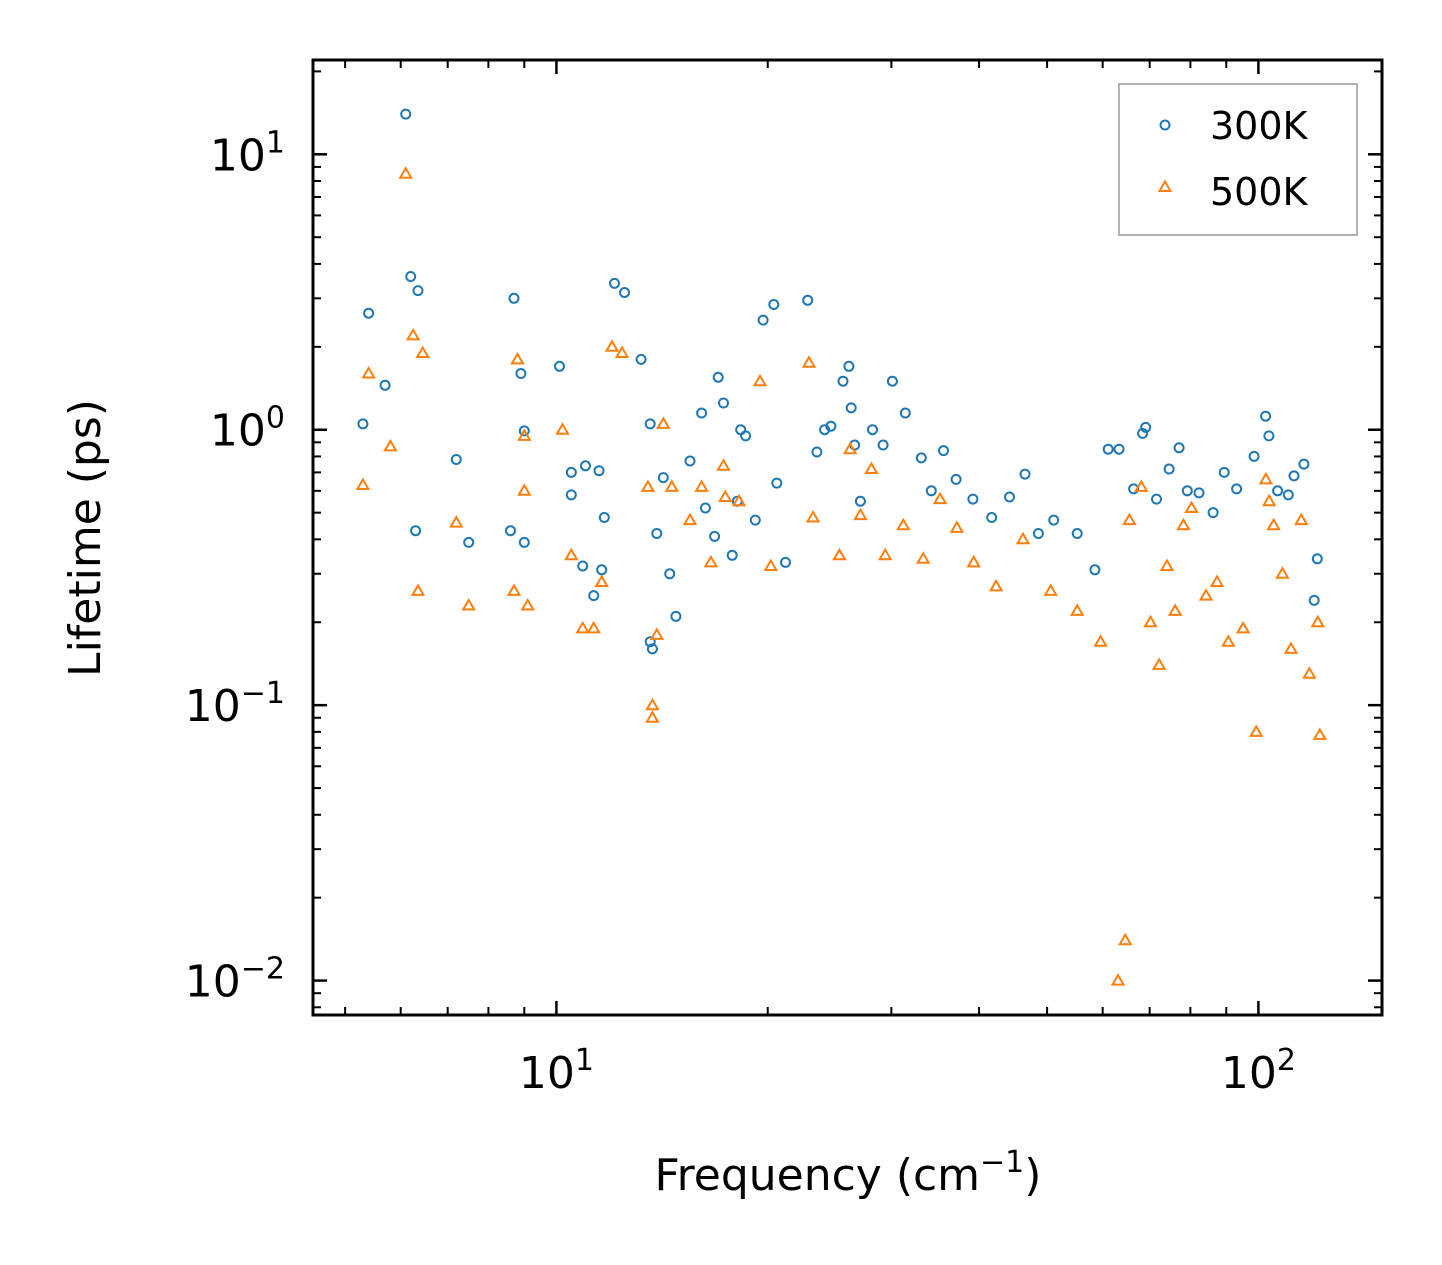  Describe the element at coordinates (818, 1175) in the screenshot. I see `x-axis-label-main: Frequency (cm` at that location.